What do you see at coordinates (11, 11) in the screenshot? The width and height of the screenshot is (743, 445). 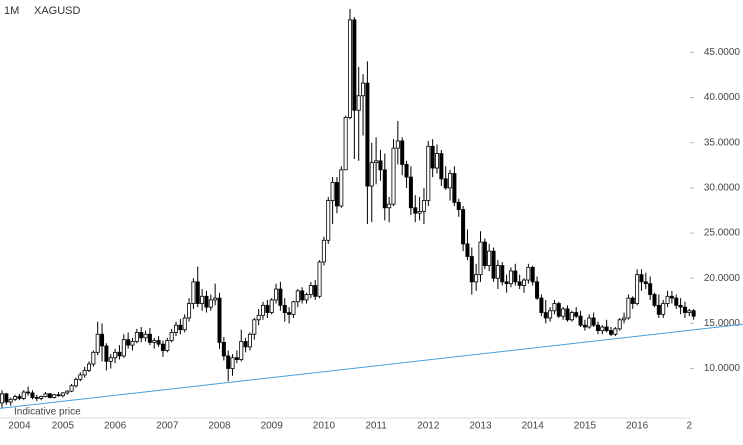 I see `timeframe: 1M` at bounding box center [11, 11].